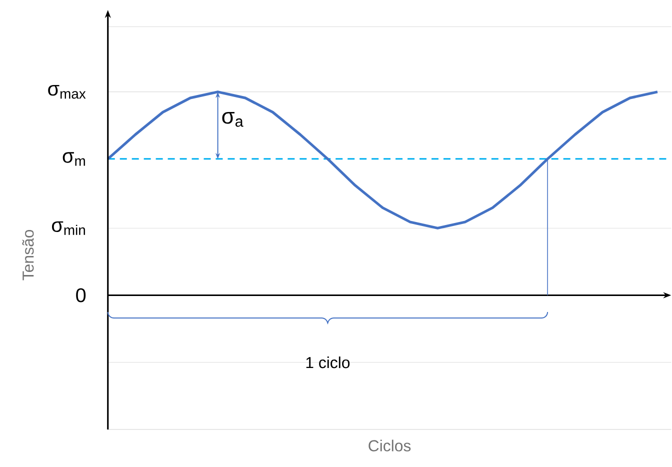  Describe the element at coordinates (68, 228) in the screenshot. I see `text: σ$_{min}$` at that location.